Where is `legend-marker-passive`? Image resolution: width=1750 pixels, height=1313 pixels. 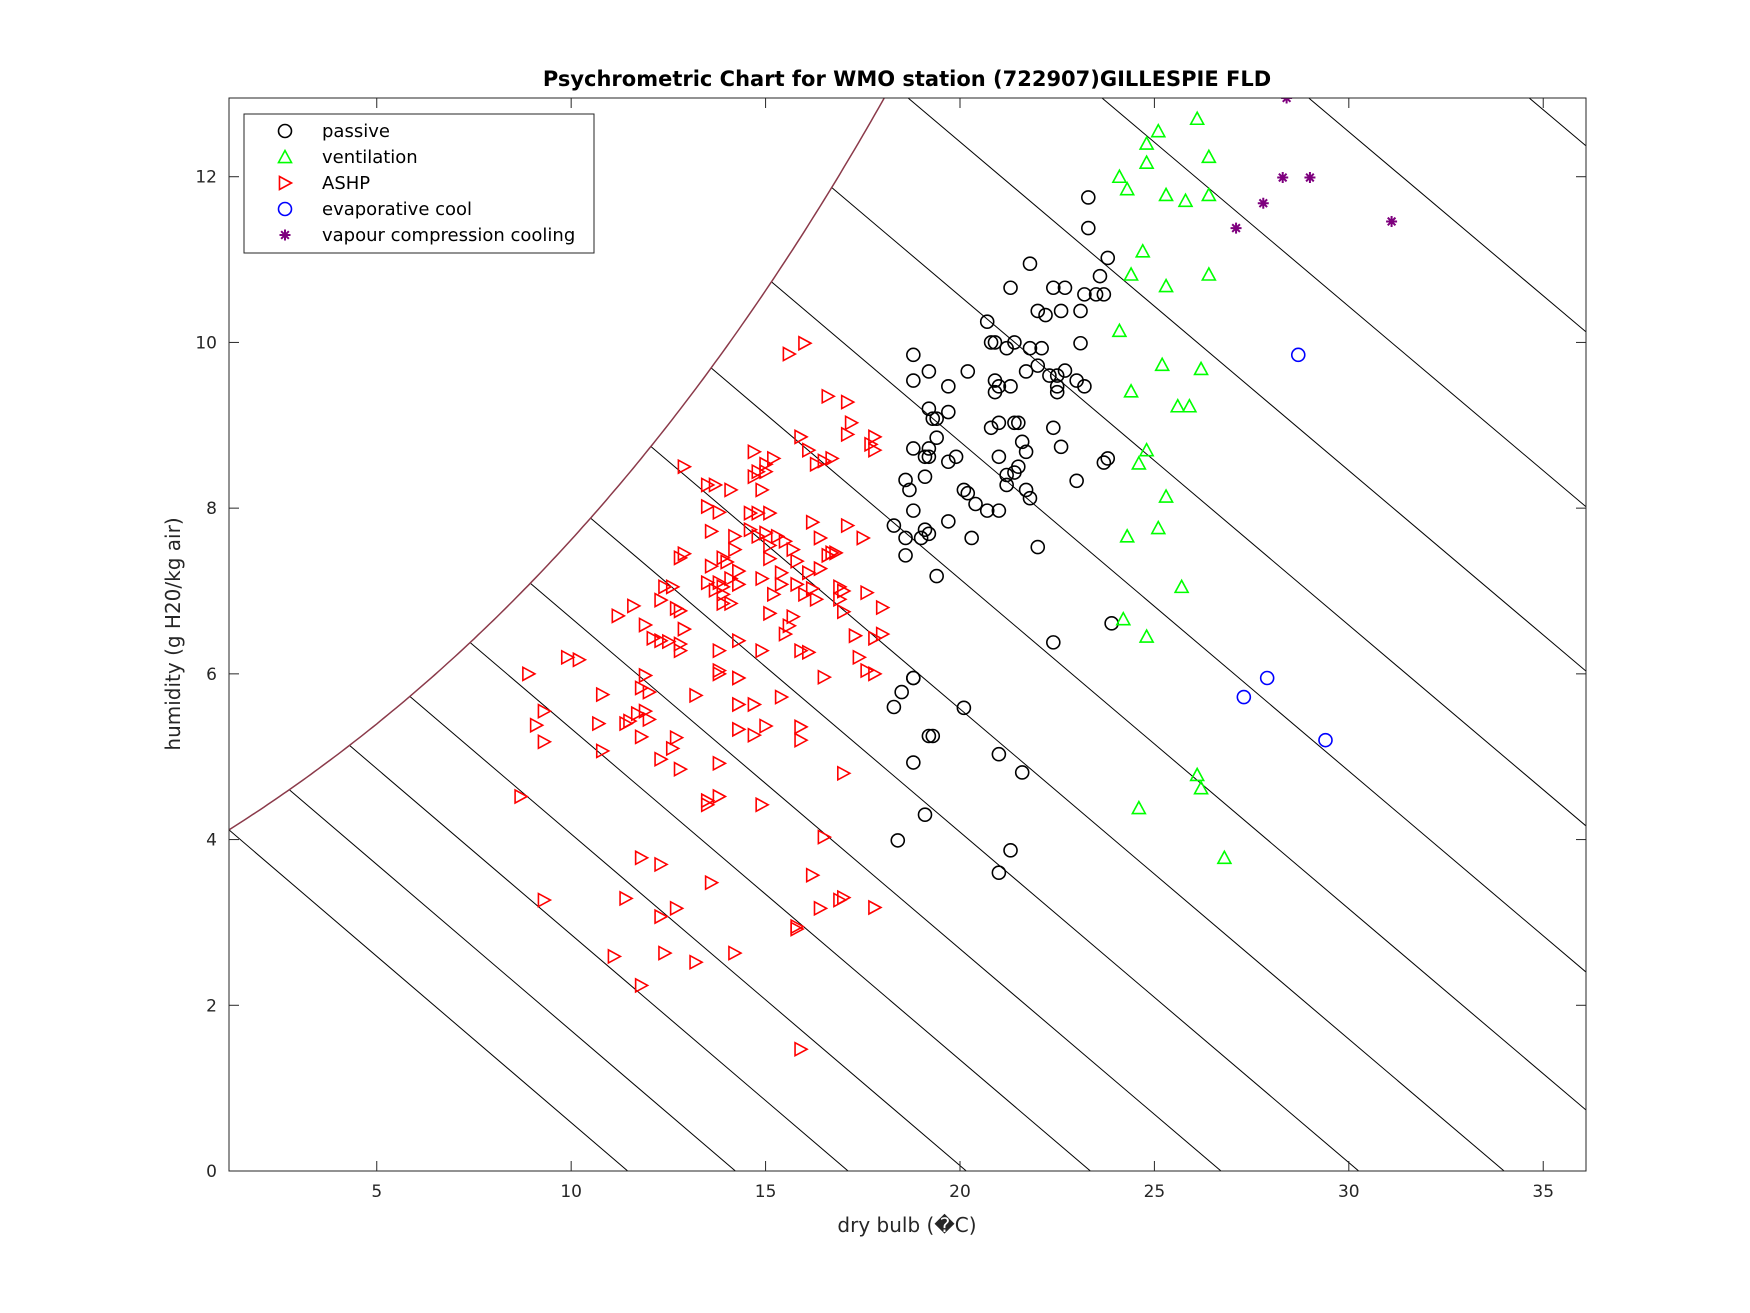 legend-marker-passive is located at coordinates (285, 131).